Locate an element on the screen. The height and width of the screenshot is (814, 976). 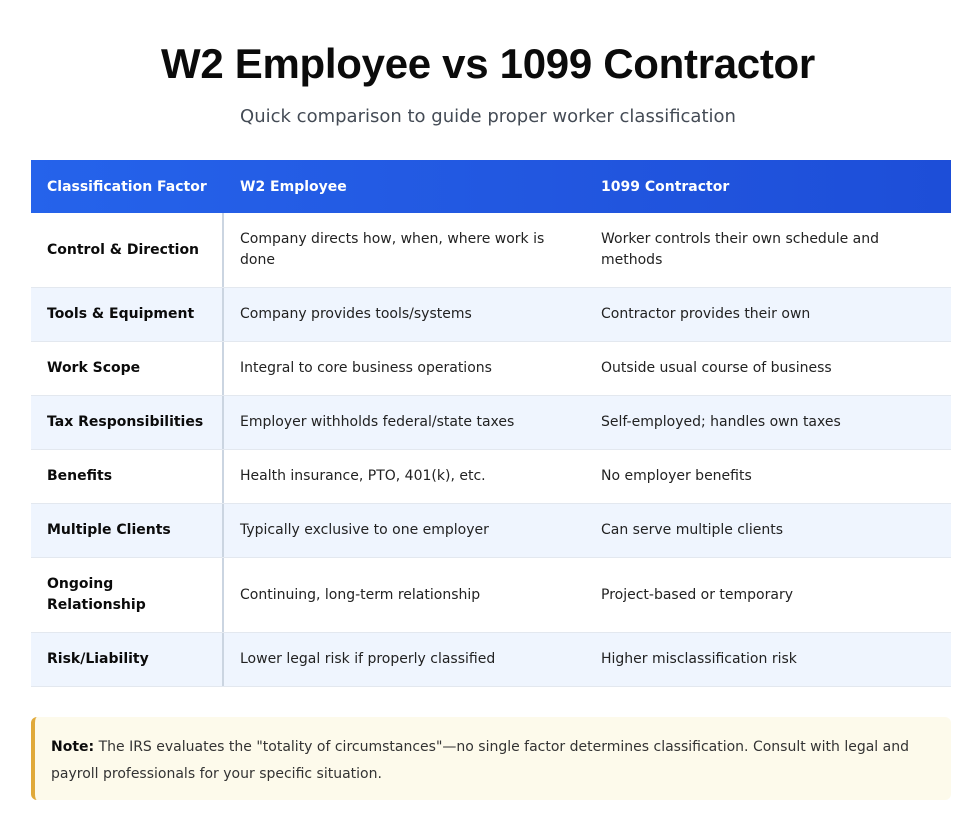
factor-cell: Multiple Clients is located at coordinates (127, 530).